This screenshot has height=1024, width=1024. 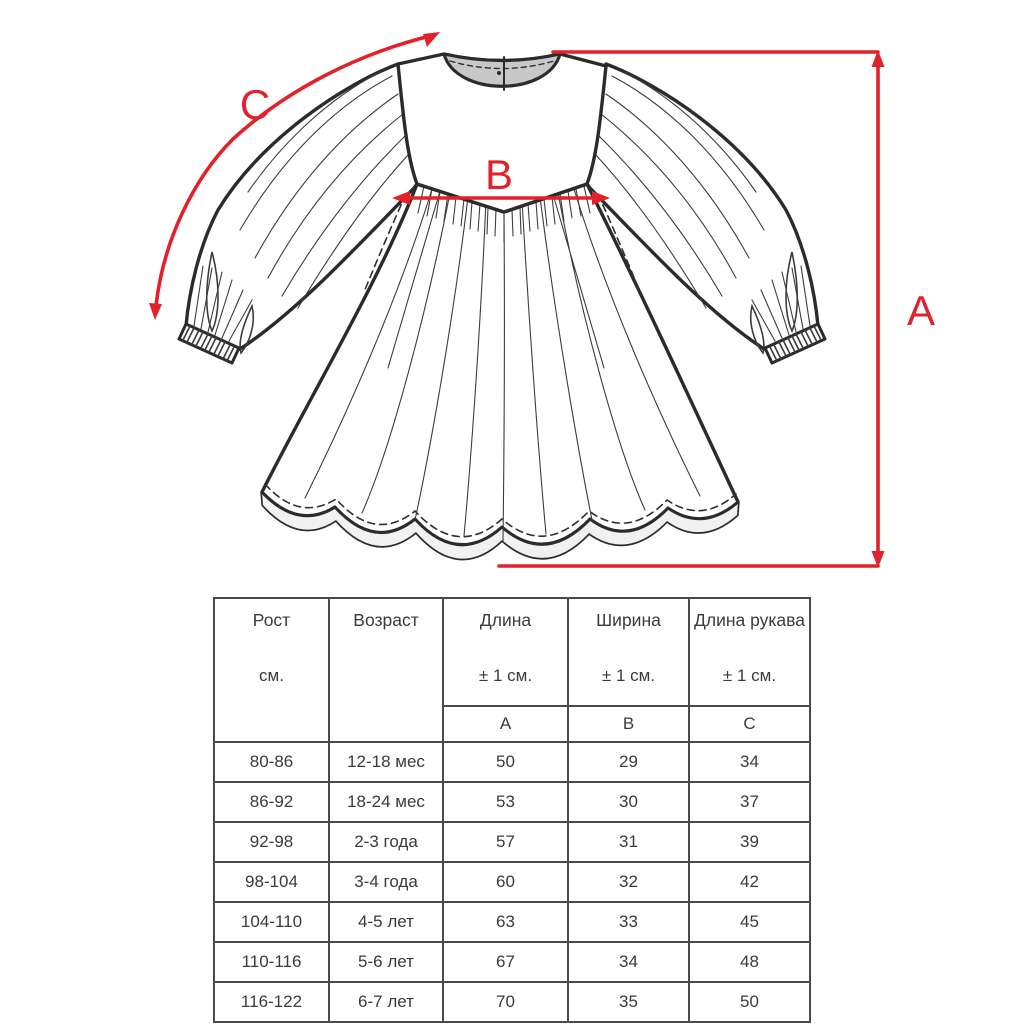 I want to click on table-row: 80-86 12-18 мес 50 29 34, so click(x=512, y=762).